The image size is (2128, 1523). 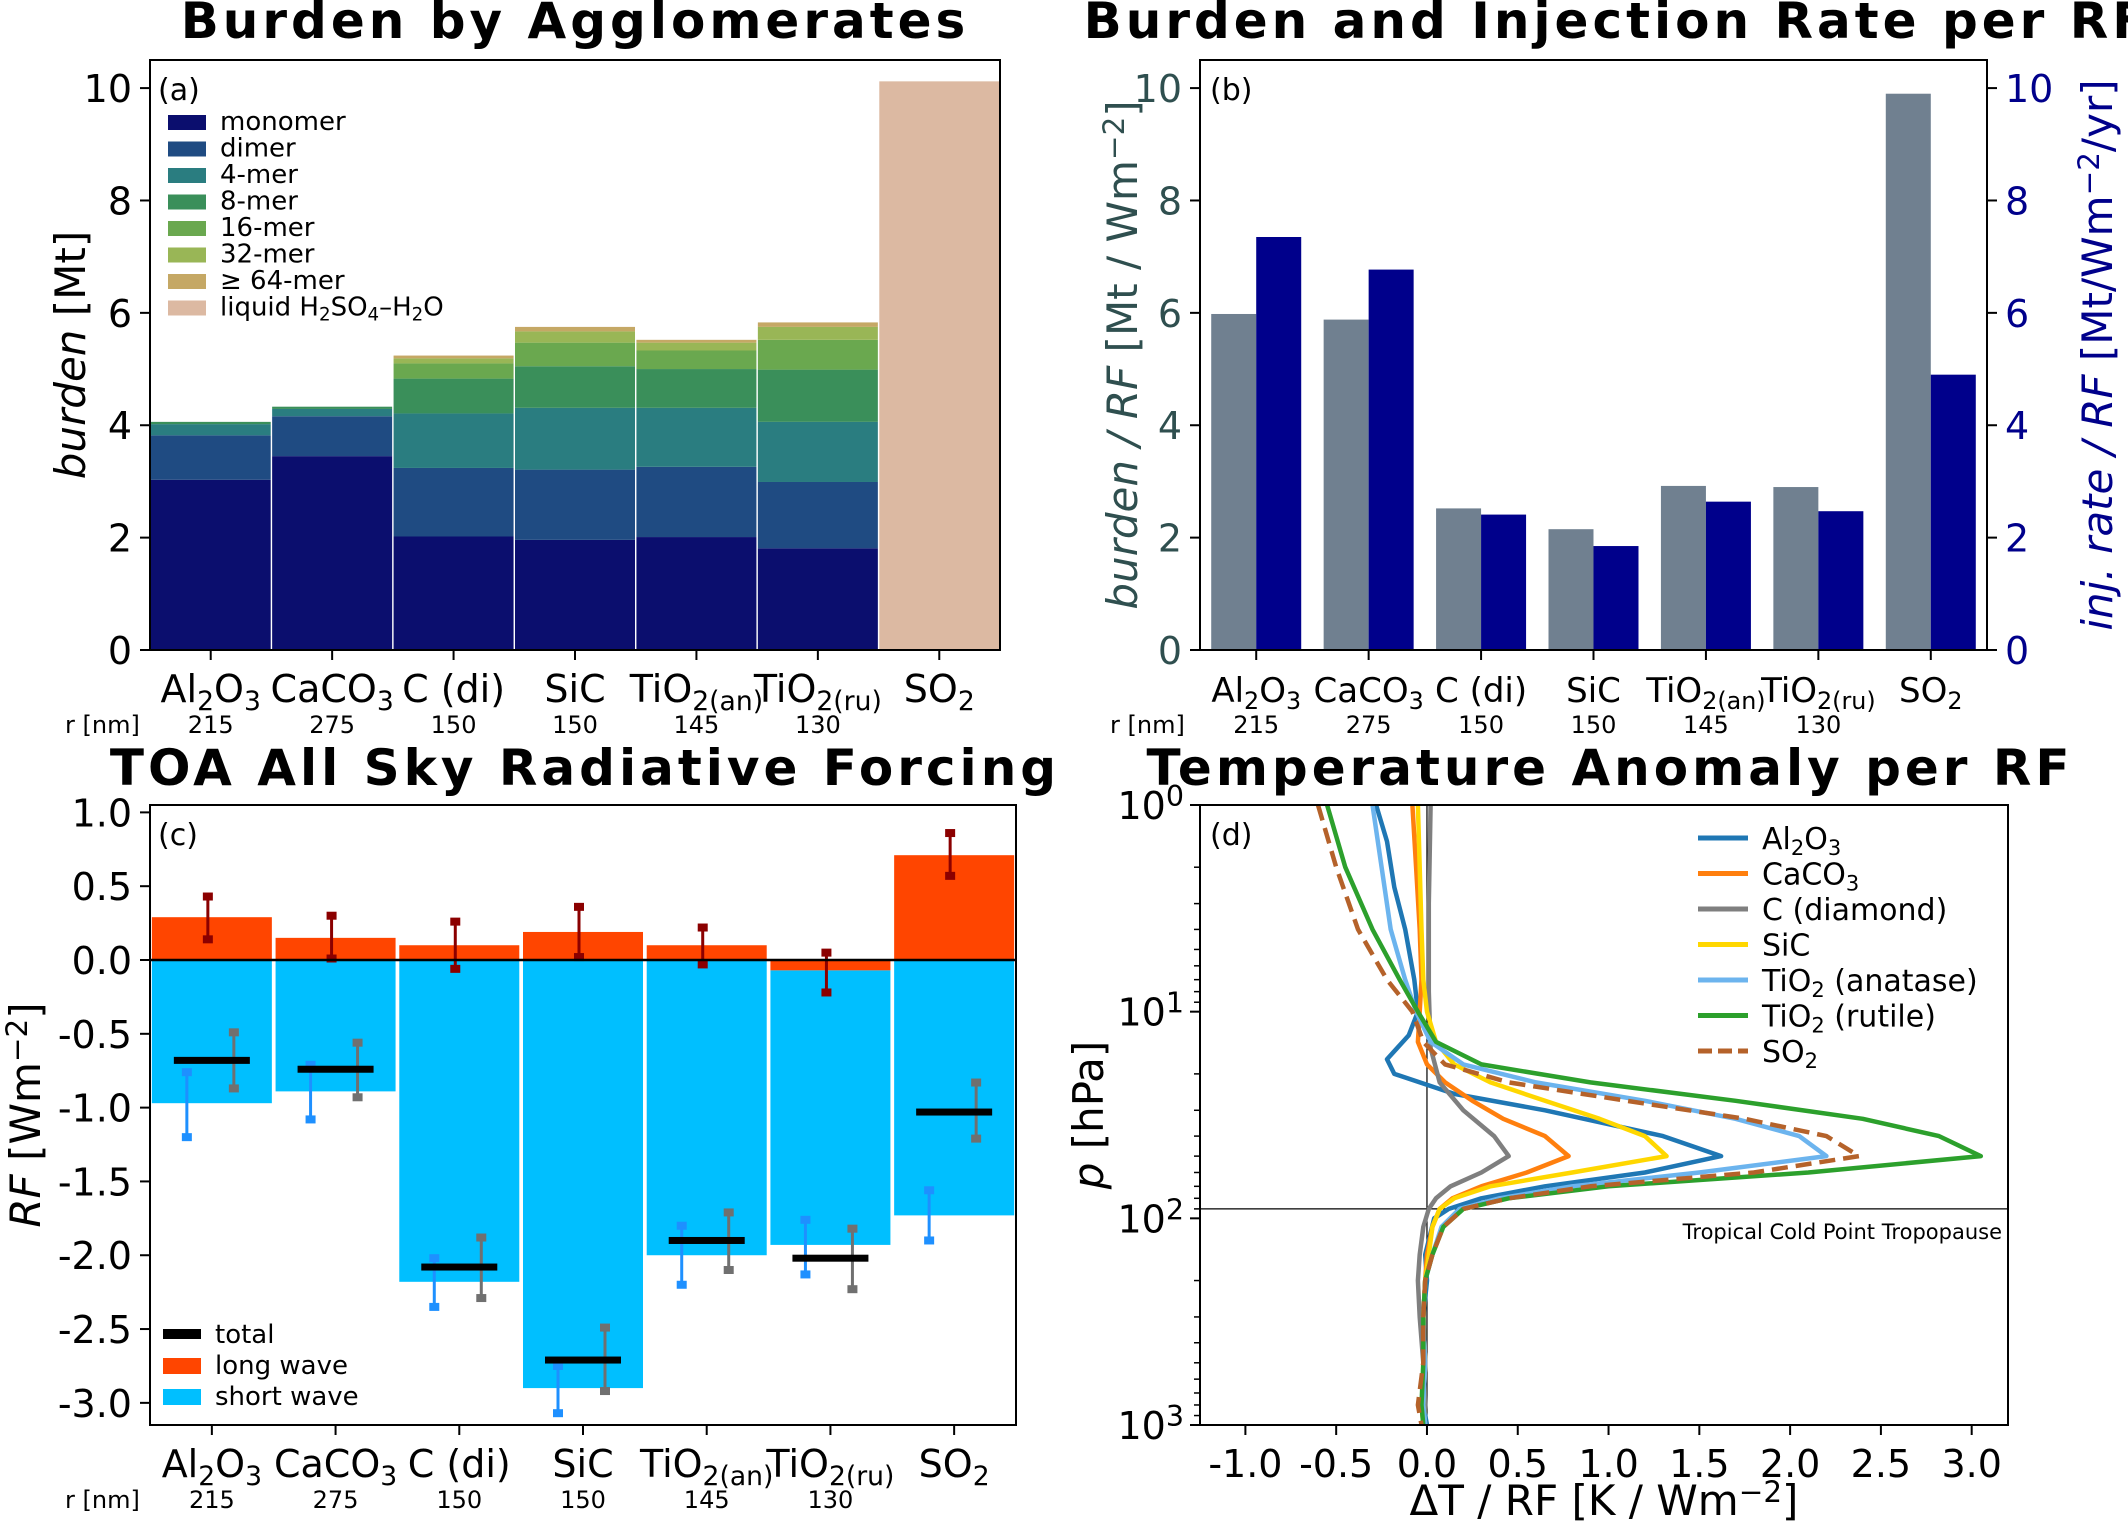 What do you see at coordinates (455, 921) in the screenshot?
I see `err-longwave-2-cap-top` at bounding box center [455, 921].